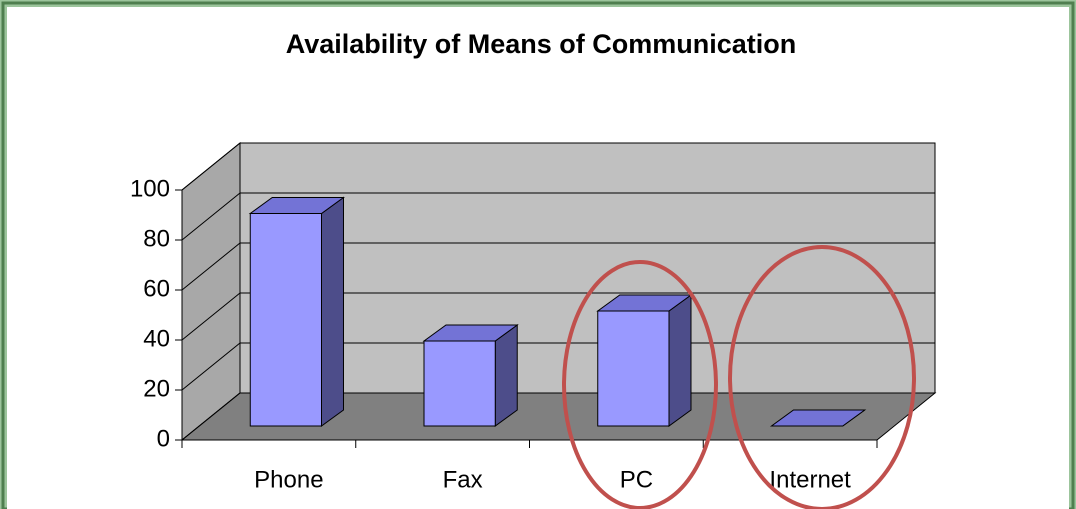  What do you see at coordinates (156, 338) in the screenshot?
I see `y-tick-label: 40` at bounding box center [156, 338].